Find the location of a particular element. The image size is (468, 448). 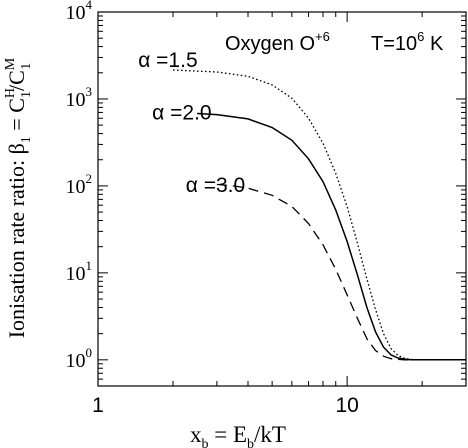

x-tick-label: 1 is located at coordinates (98, 405).